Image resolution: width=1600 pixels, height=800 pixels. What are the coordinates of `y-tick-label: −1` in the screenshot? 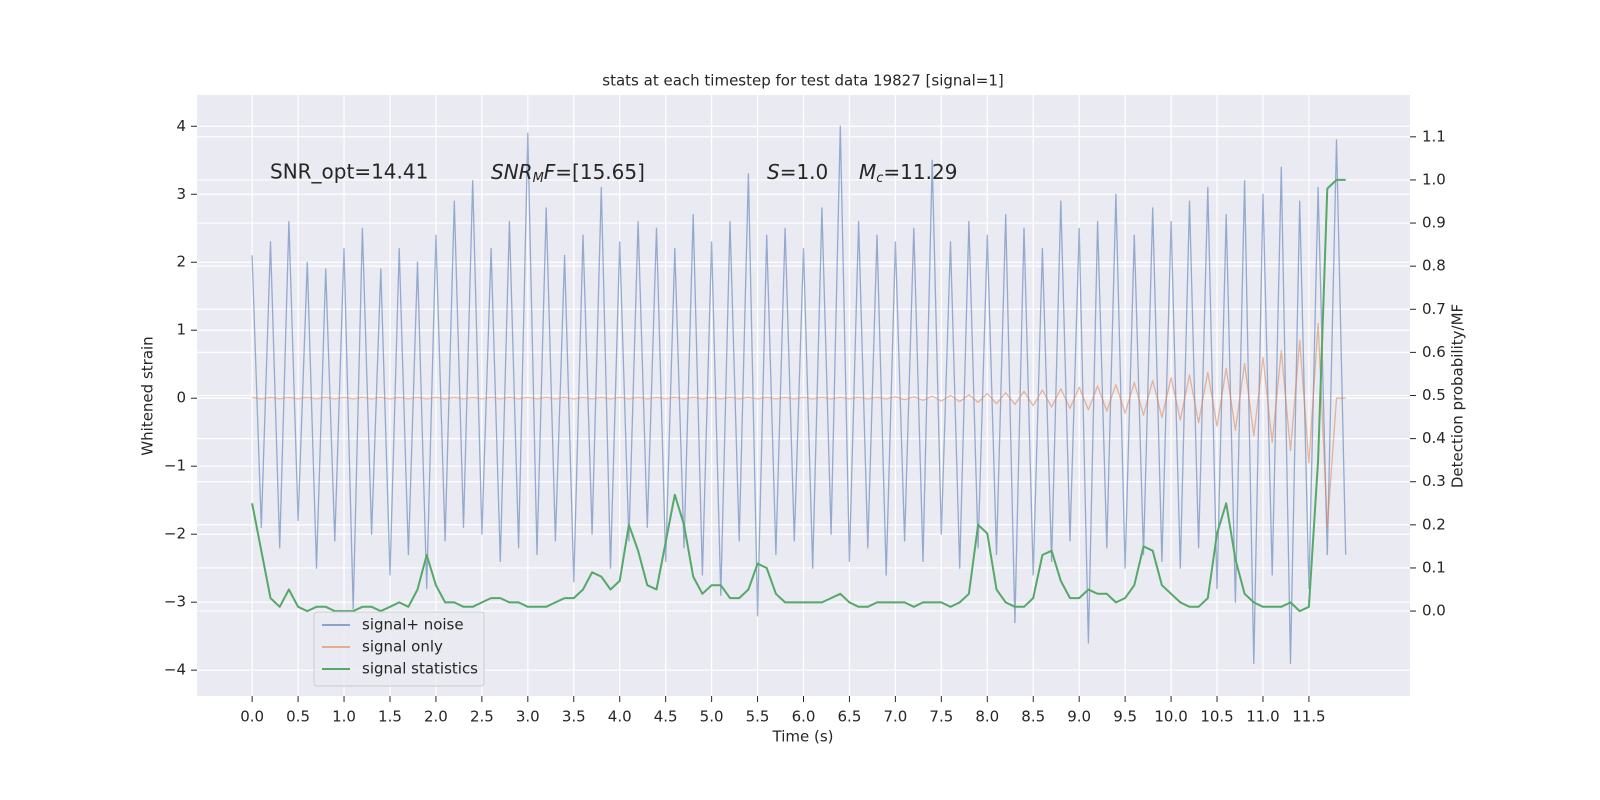 It's located at (175, 466).